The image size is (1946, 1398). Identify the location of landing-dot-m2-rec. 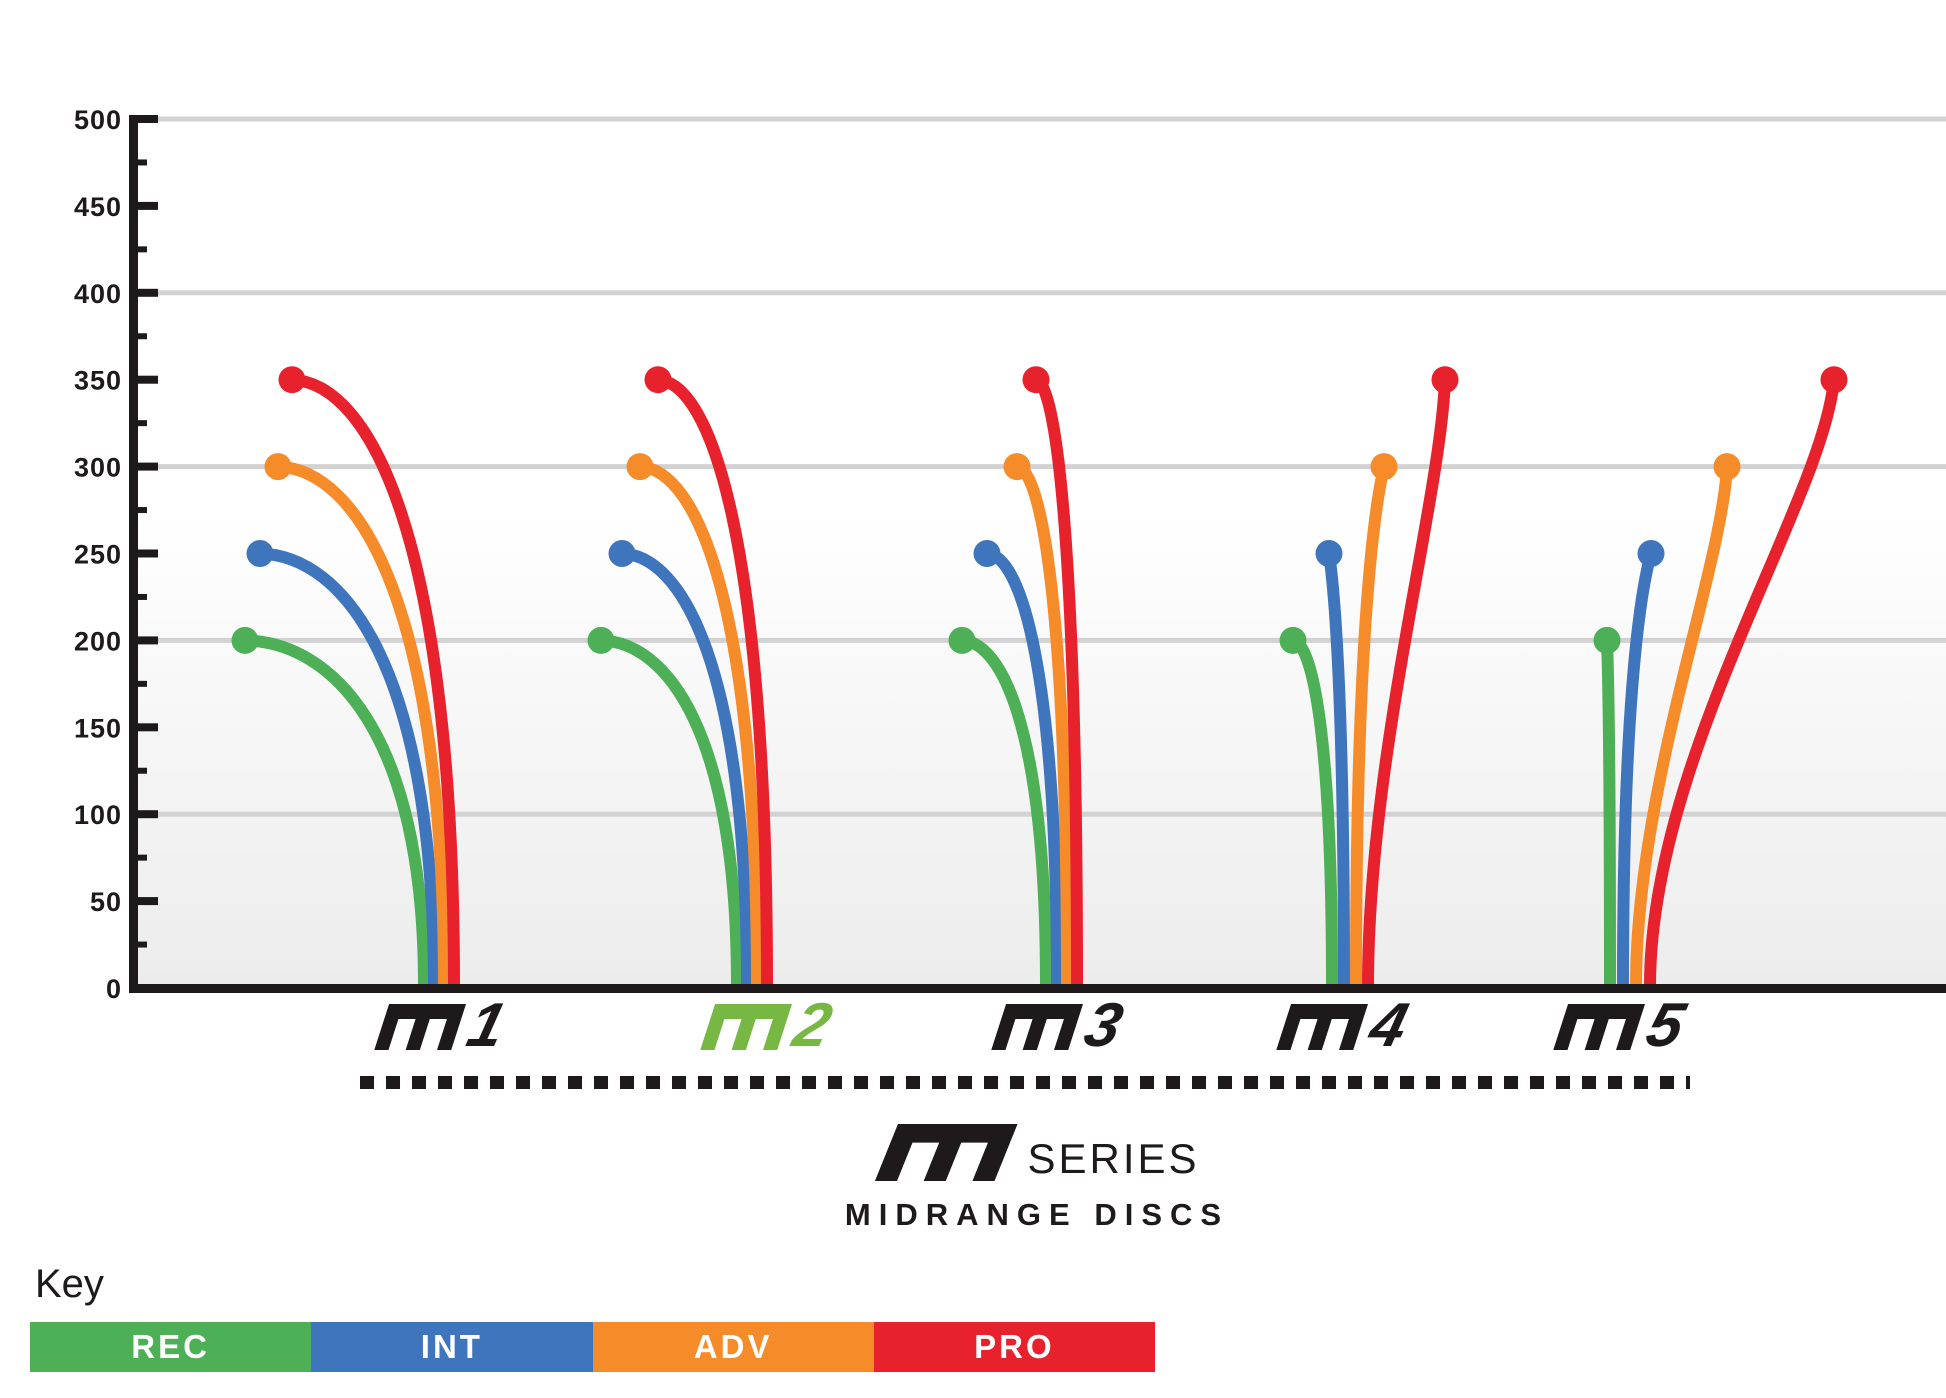
(601, 640).